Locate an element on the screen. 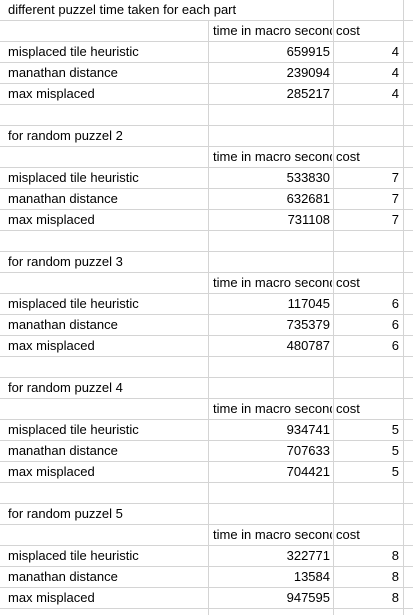 The width and height of the screenshot is (413, 615). time-cell: 117045 is located at coordinates (308, 303).